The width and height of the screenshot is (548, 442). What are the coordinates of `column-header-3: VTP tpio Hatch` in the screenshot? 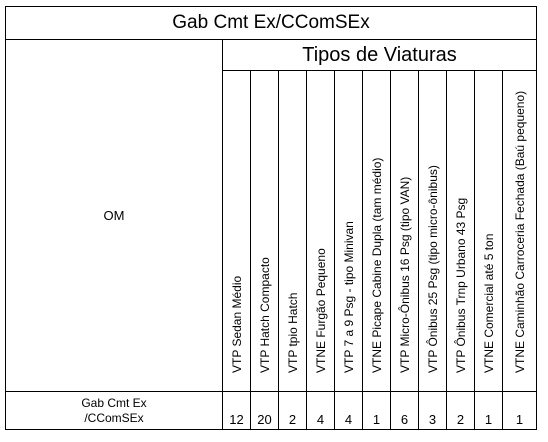 It's located at (293, 231).